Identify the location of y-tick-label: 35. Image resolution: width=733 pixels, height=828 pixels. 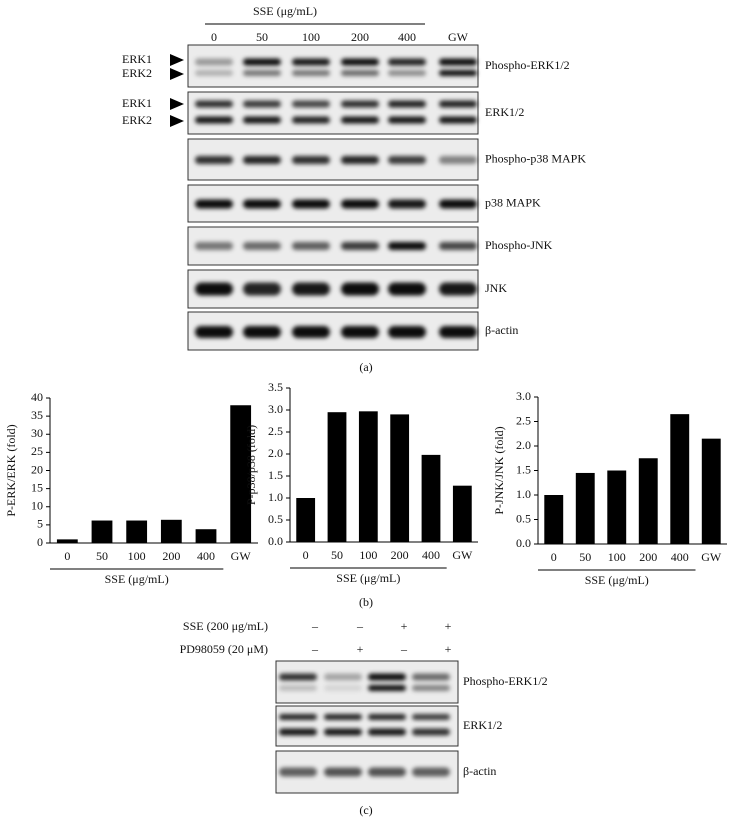
(37, 415).